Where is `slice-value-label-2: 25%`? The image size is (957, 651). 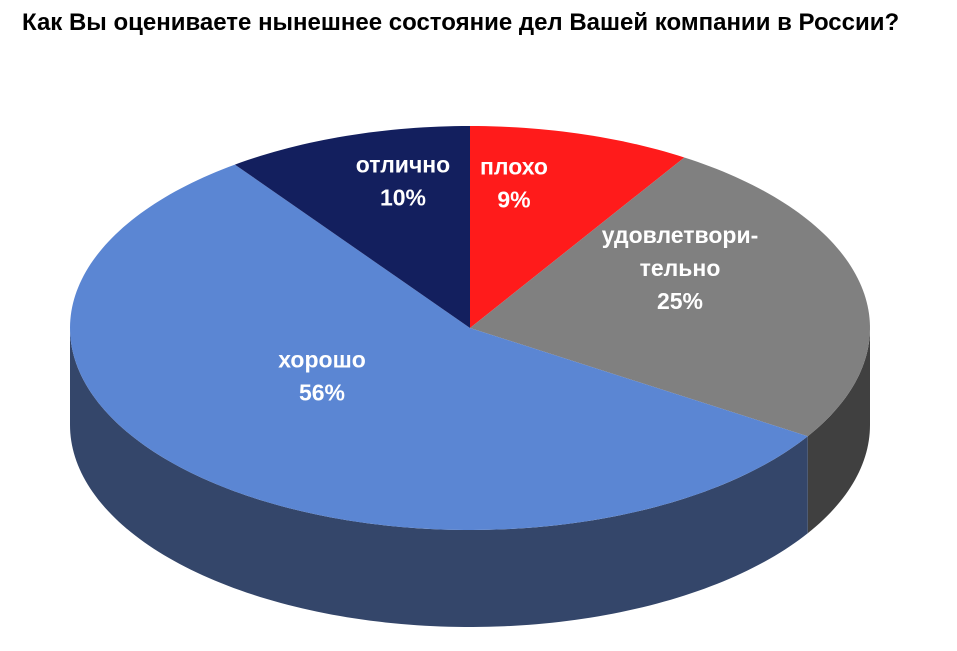 slice-value-label-2: 25% is located at coordinates (680, 301).